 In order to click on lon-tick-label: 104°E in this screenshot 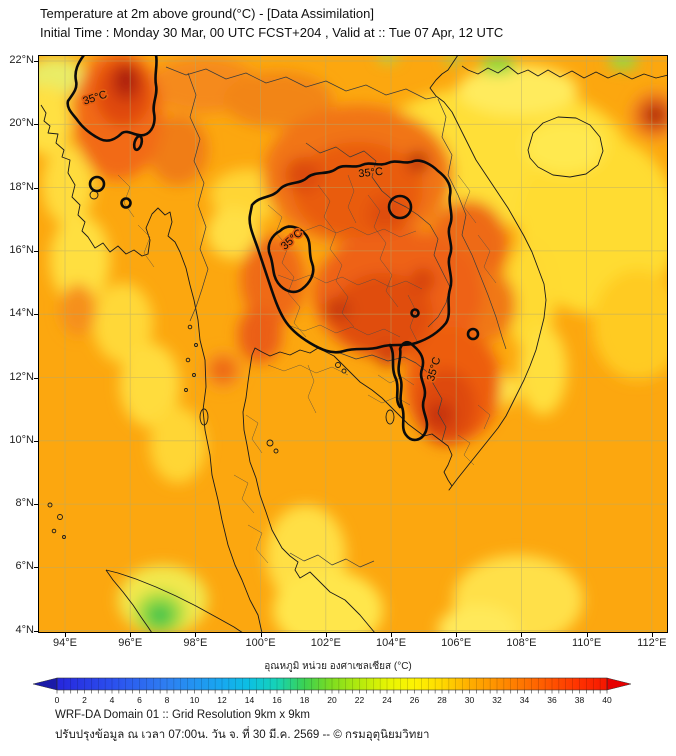, I will do `click(391, 643)`.